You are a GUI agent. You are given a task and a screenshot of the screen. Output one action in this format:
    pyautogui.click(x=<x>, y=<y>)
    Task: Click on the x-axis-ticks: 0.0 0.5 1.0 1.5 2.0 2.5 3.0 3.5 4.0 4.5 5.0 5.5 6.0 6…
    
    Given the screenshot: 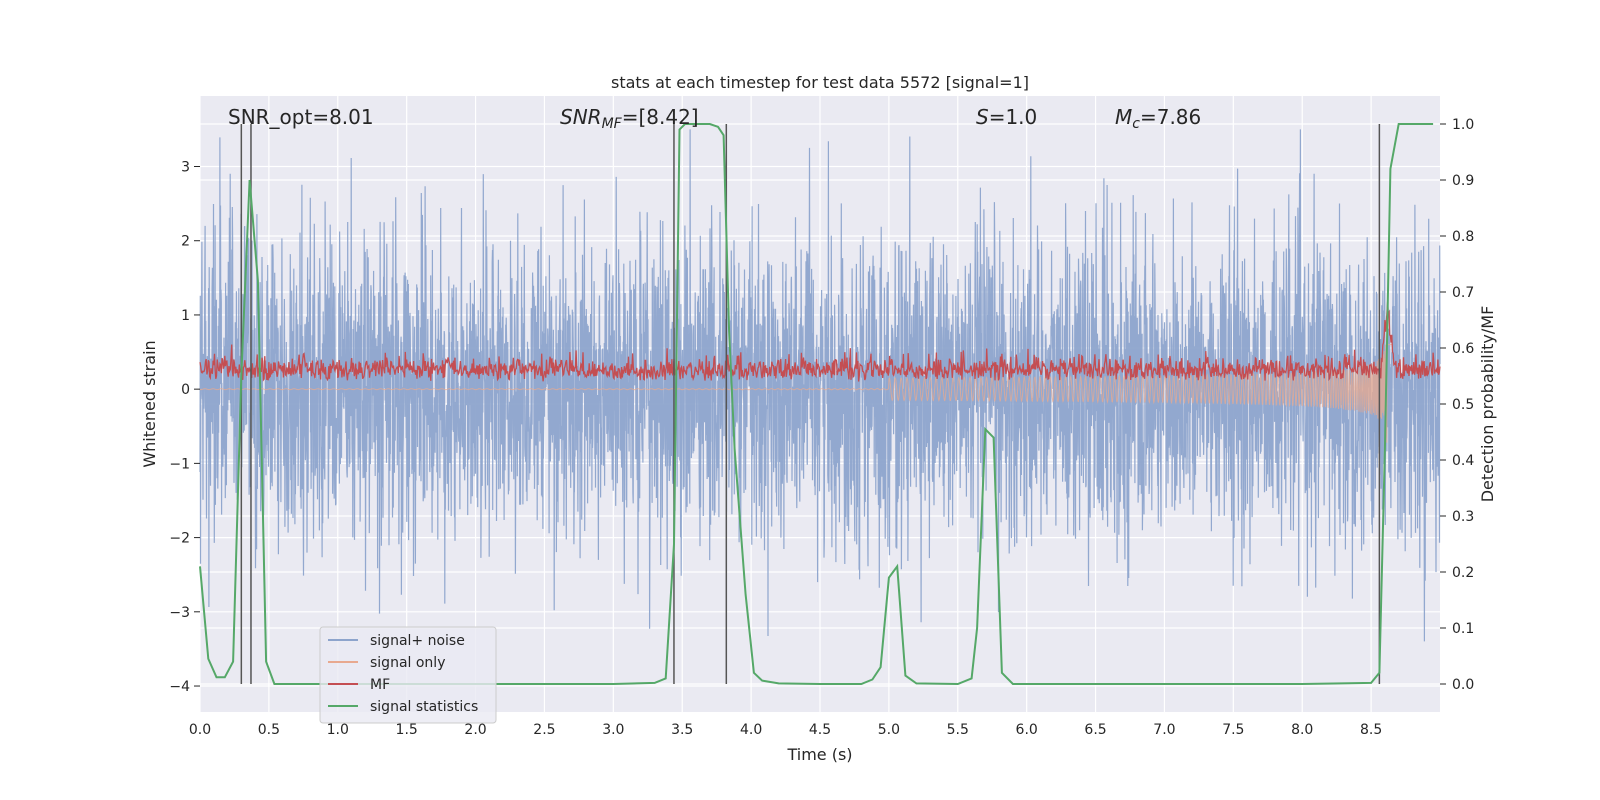 What is the action you would take?
    pyautogui.click(x=785, y=730)
    